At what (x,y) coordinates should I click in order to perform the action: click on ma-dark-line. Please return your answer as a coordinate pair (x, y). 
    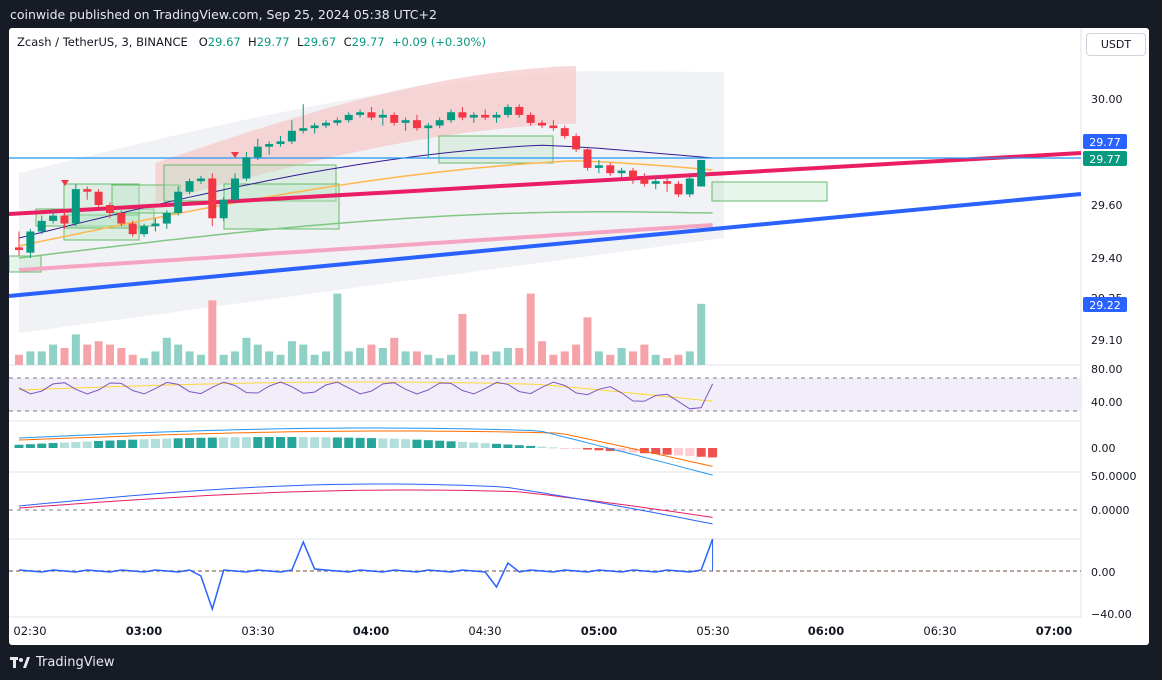
    Looking at the image, I should click on (365, 191).